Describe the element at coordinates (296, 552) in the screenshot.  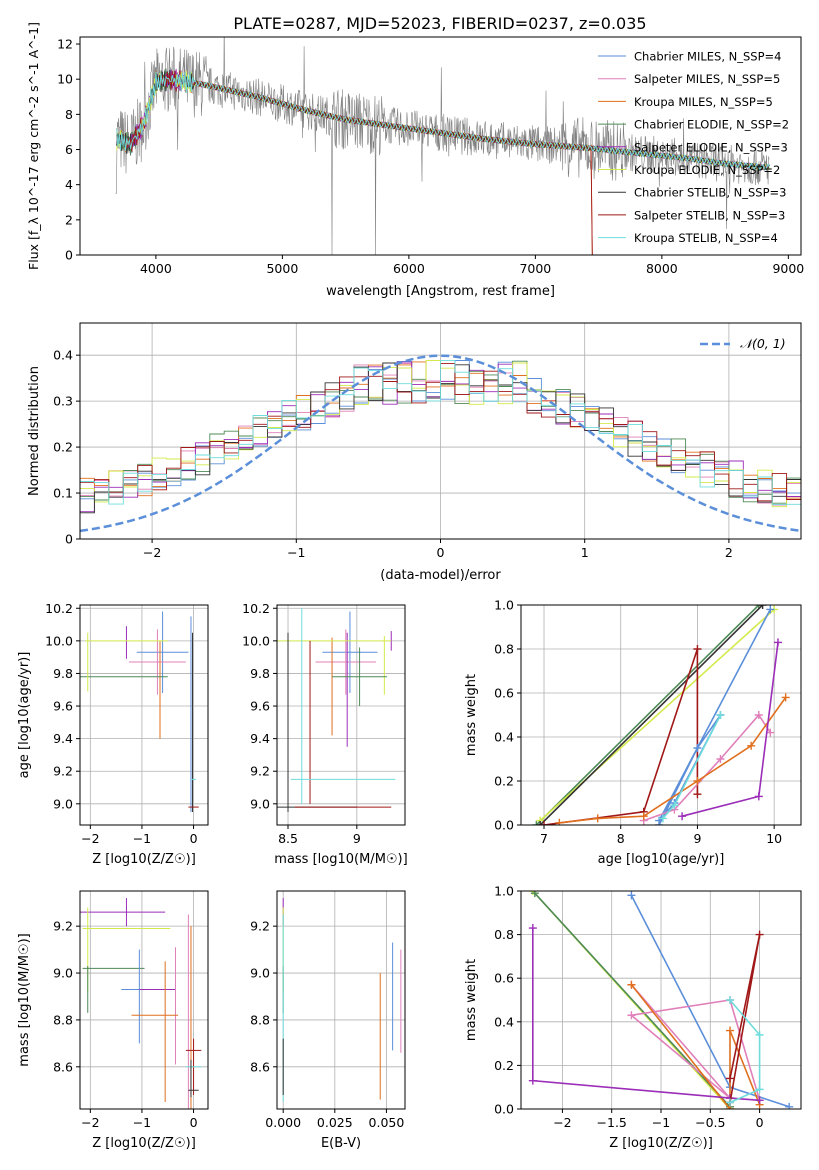
I see `residuals-xtick-label: −1` at that location.